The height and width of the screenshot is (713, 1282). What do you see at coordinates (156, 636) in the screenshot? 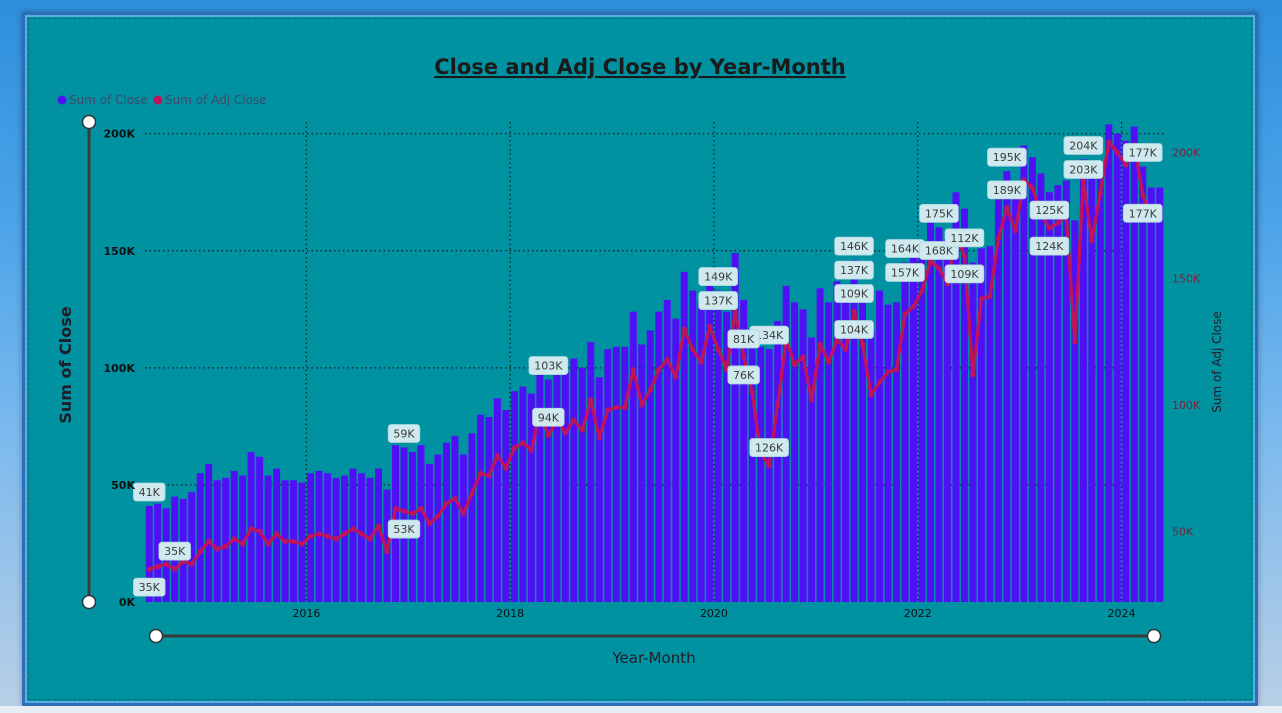
I see `x-slider-handle-left` at bounding box center [156, 636].